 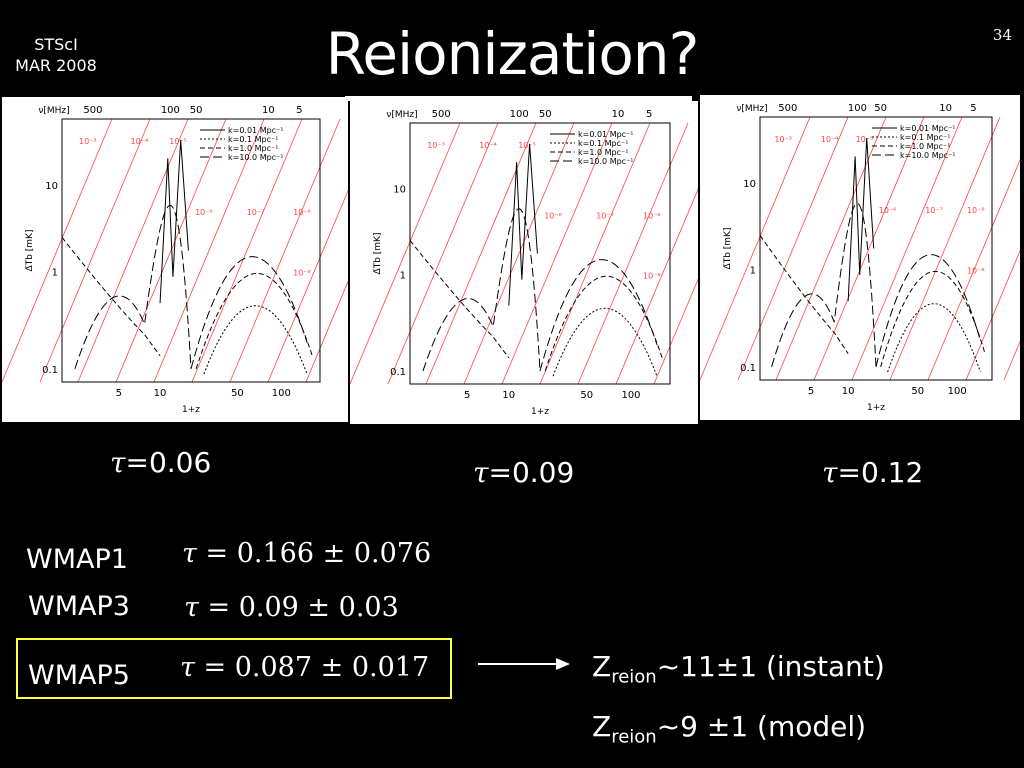 What do you see at coordinates (56, 44) in the screenshot?
I see `org-name: STScI` at bounding box center [56, 44].